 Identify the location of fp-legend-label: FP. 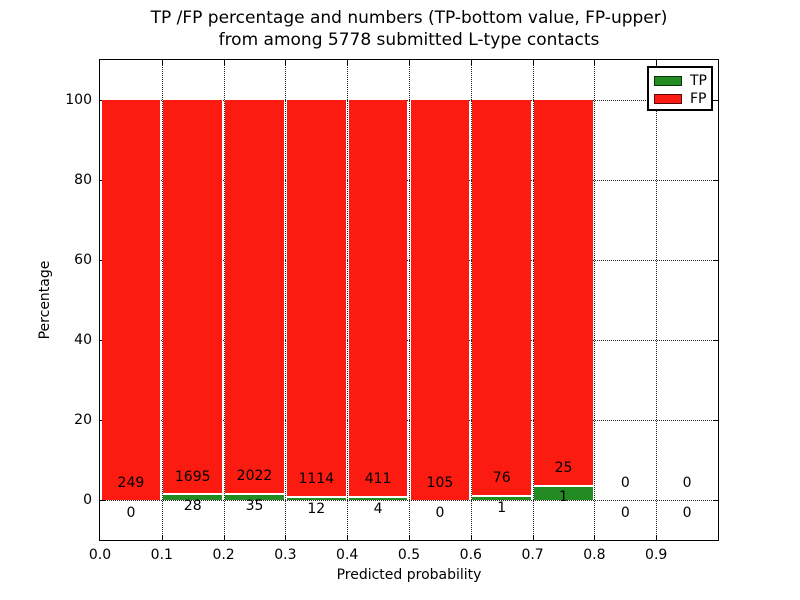
(698, 99).